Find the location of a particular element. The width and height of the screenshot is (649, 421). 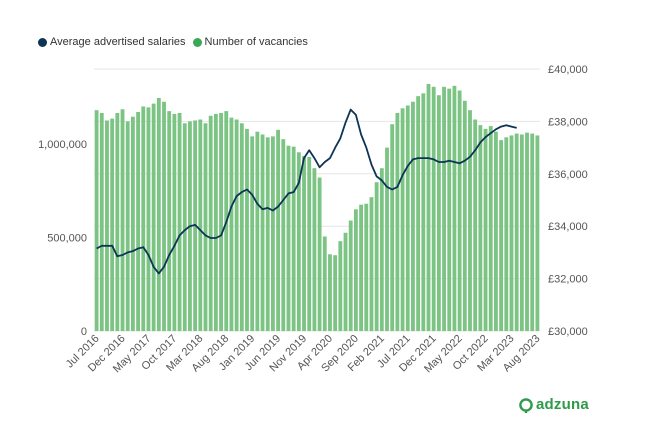

left-axis-tick-label: 1,000,000 is located at coordinates (62, 145).